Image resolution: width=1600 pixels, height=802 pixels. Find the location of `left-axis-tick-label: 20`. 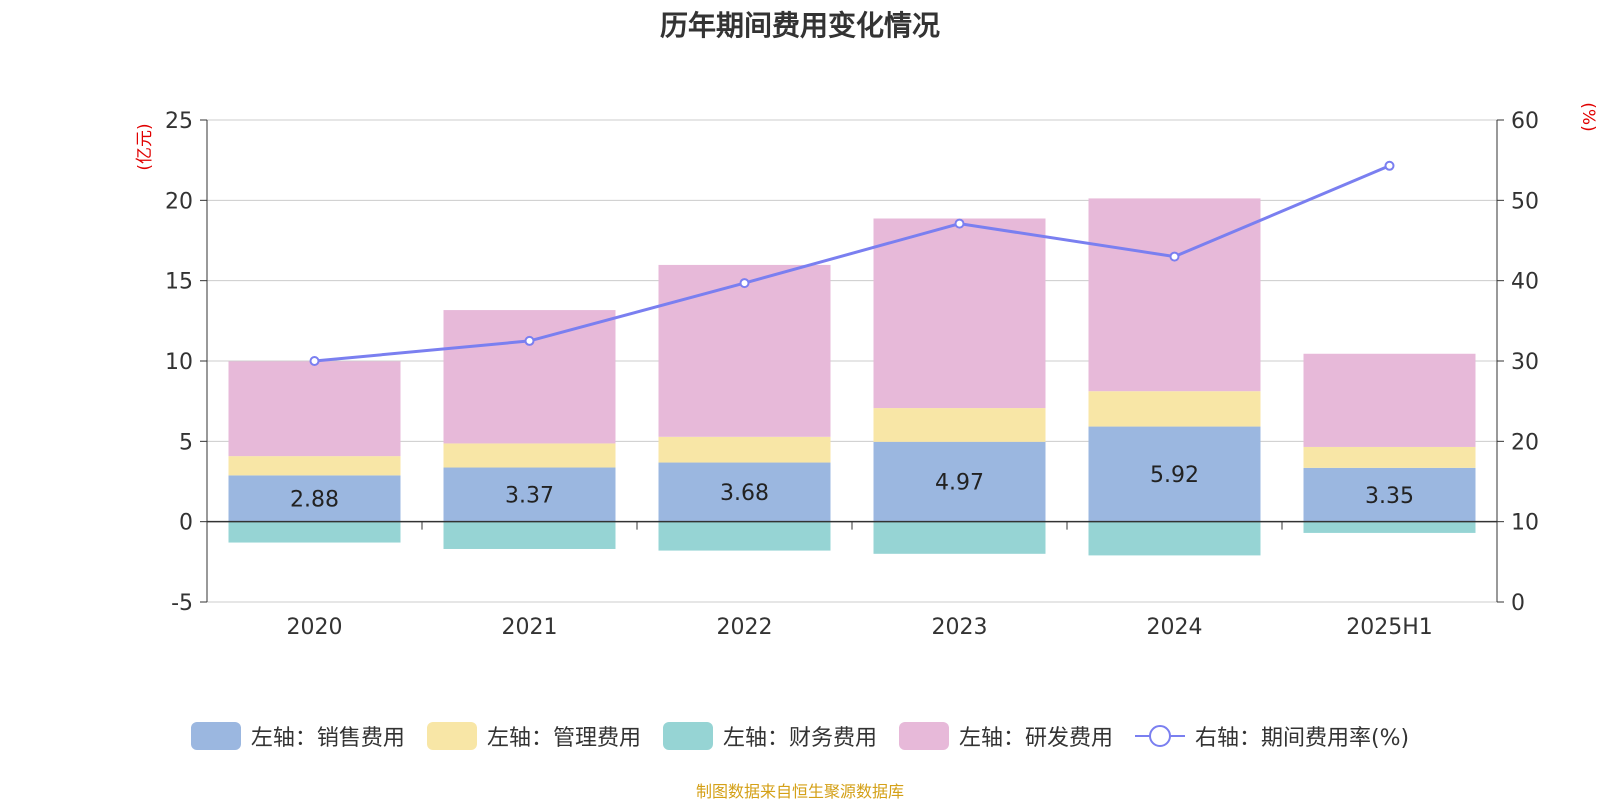

left-axis-tick-label: 20 is located at coordinates (179, 201).